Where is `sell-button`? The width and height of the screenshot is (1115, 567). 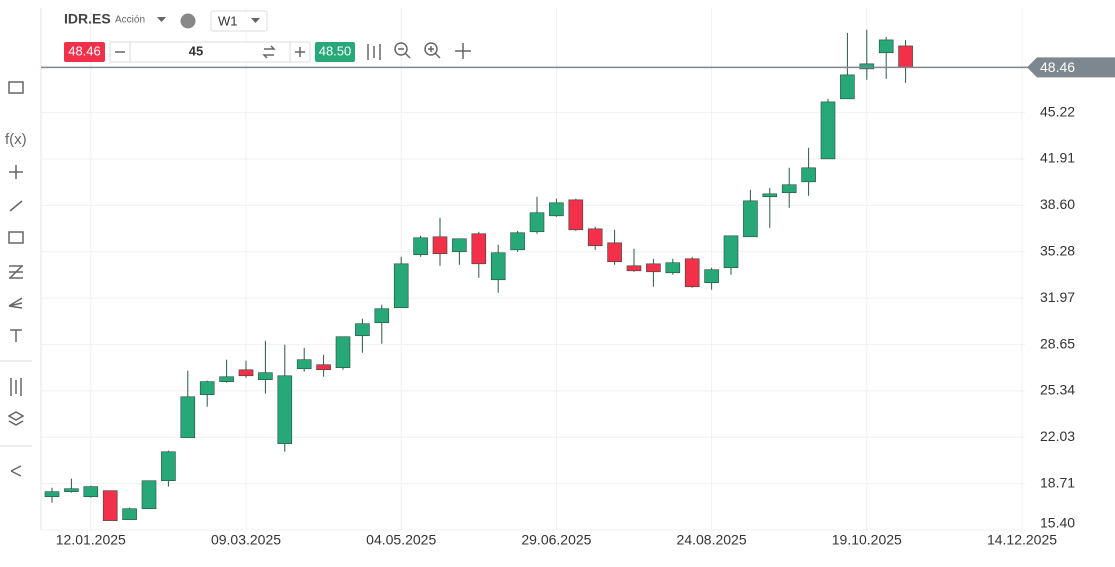 sell-button is located at coordinates (84, 52).